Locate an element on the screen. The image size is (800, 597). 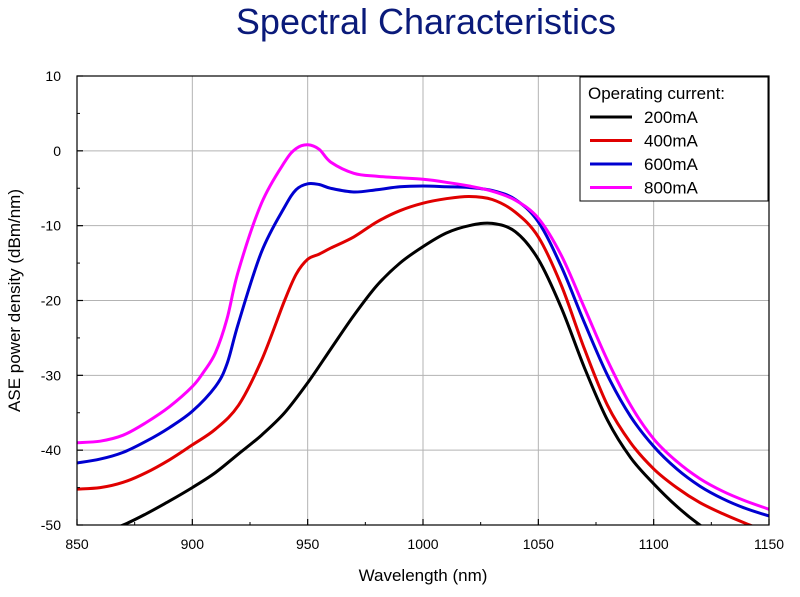
y-tick-label: 10 is located at coordinates (53, 76).